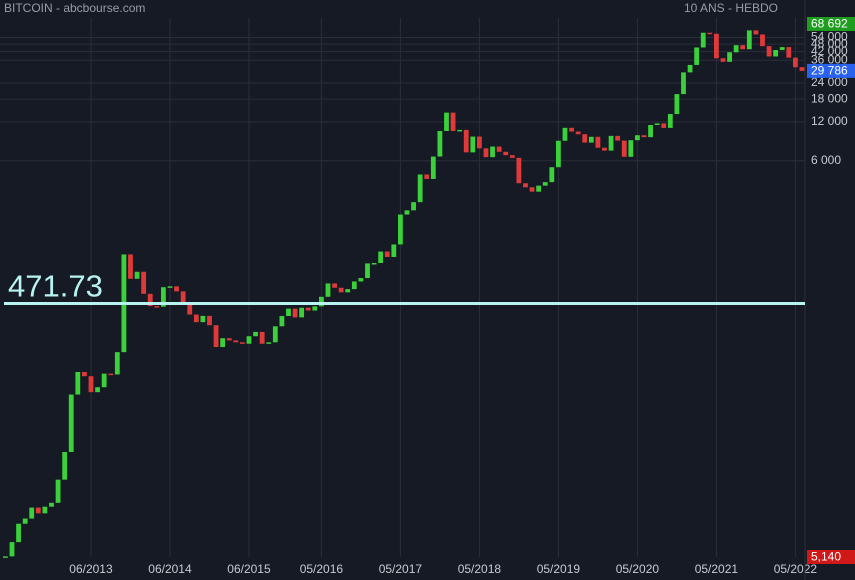 The image size is (855, 580). I want to click on y-tick-label: 36 000, so click(829, 59).